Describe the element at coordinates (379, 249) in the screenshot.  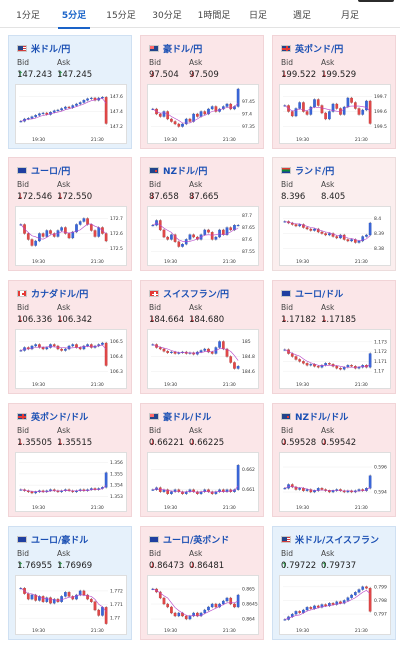
I see `y-tick-label: 8.38` at that location.